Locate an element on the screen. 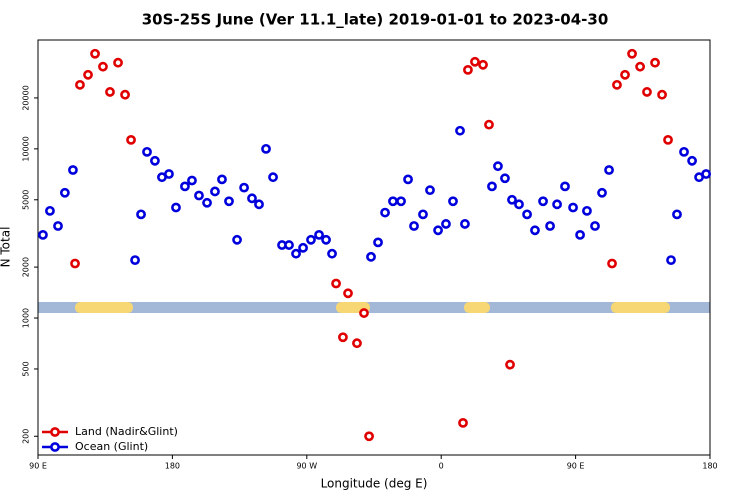 This screenshot has height=504, width=750. x-tick-label: 90 E is located at coordinates (576, 466).